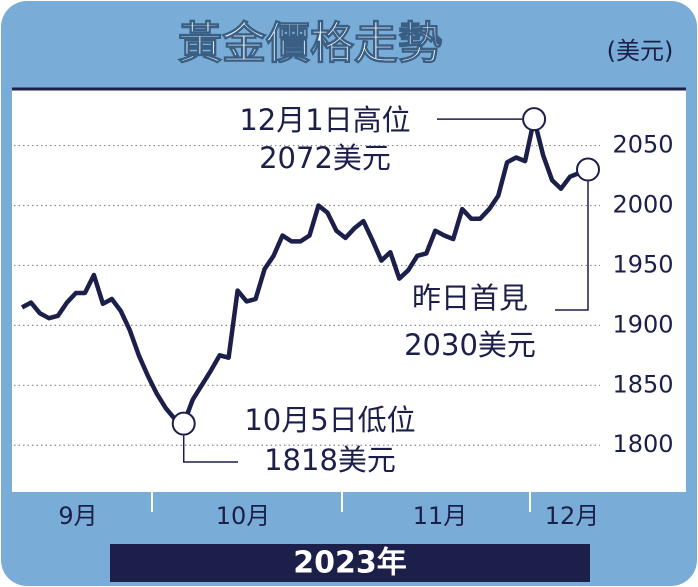 This screenshot has width=698, height=587. I want to click on year-label: 2023年, so click(350, 563).